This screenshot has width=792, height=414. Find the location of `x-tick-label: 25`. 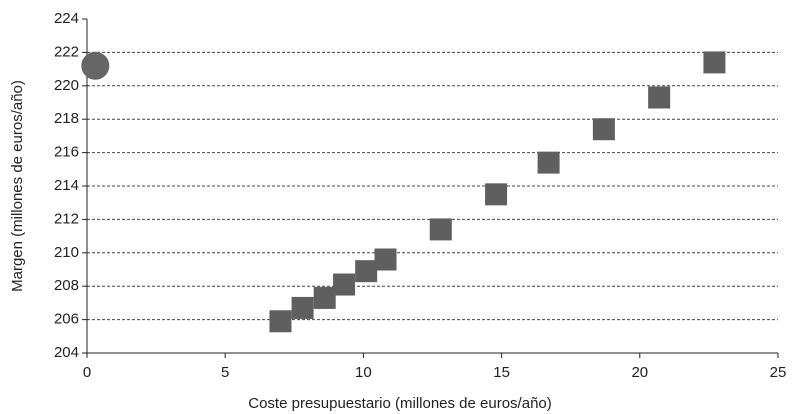

x-tick-label: 25 is located at coordinates (778, 372).